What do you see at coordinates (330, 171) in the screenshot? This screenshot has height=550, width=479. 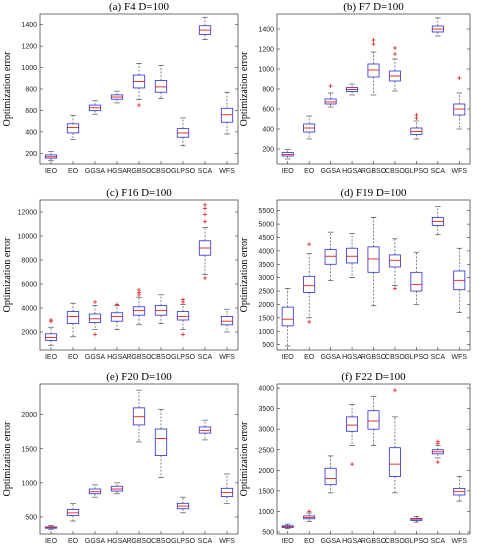 I see `x-tick-label: GGSA` at bounding box center [330, 171].